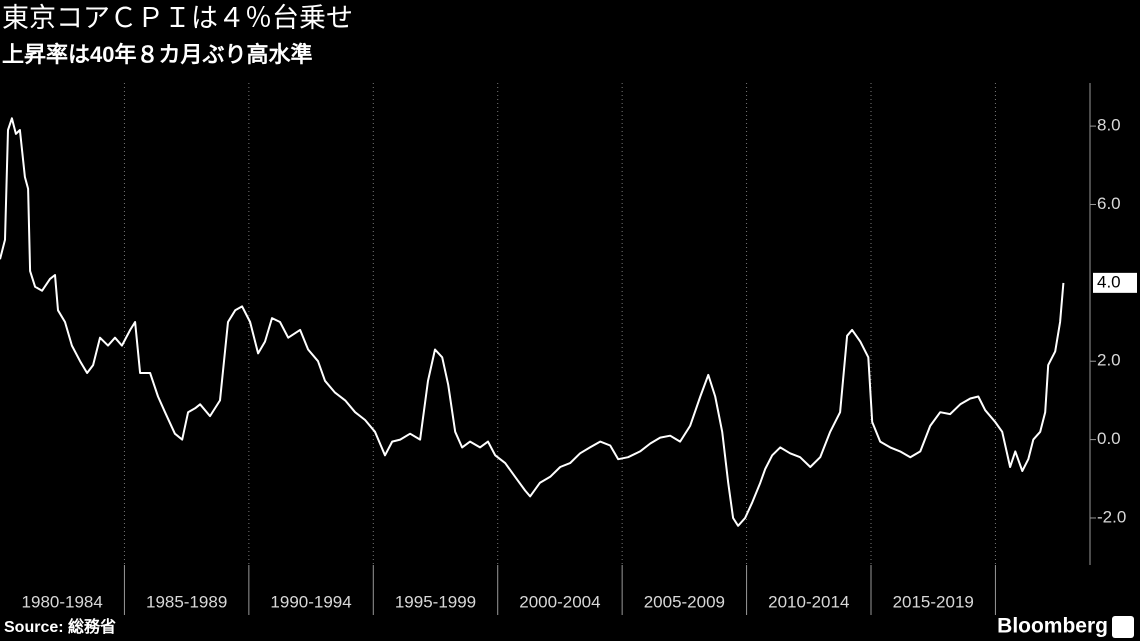  I want to click on x-tick-label: 2005-2009, so click(684, 601).